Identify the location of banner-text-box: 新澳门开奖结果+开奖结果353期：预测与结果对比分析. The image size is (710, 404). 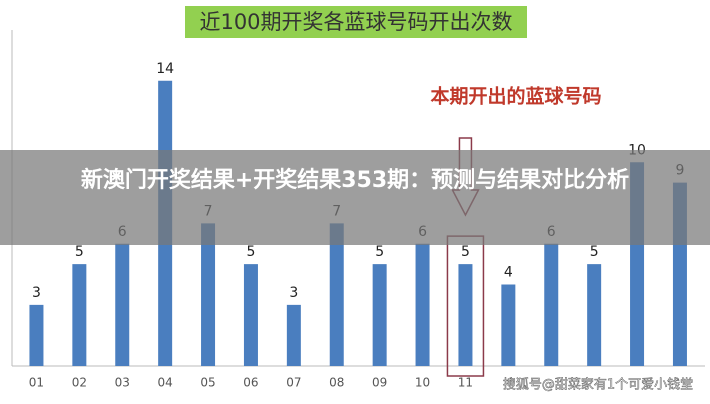
(355, 180).